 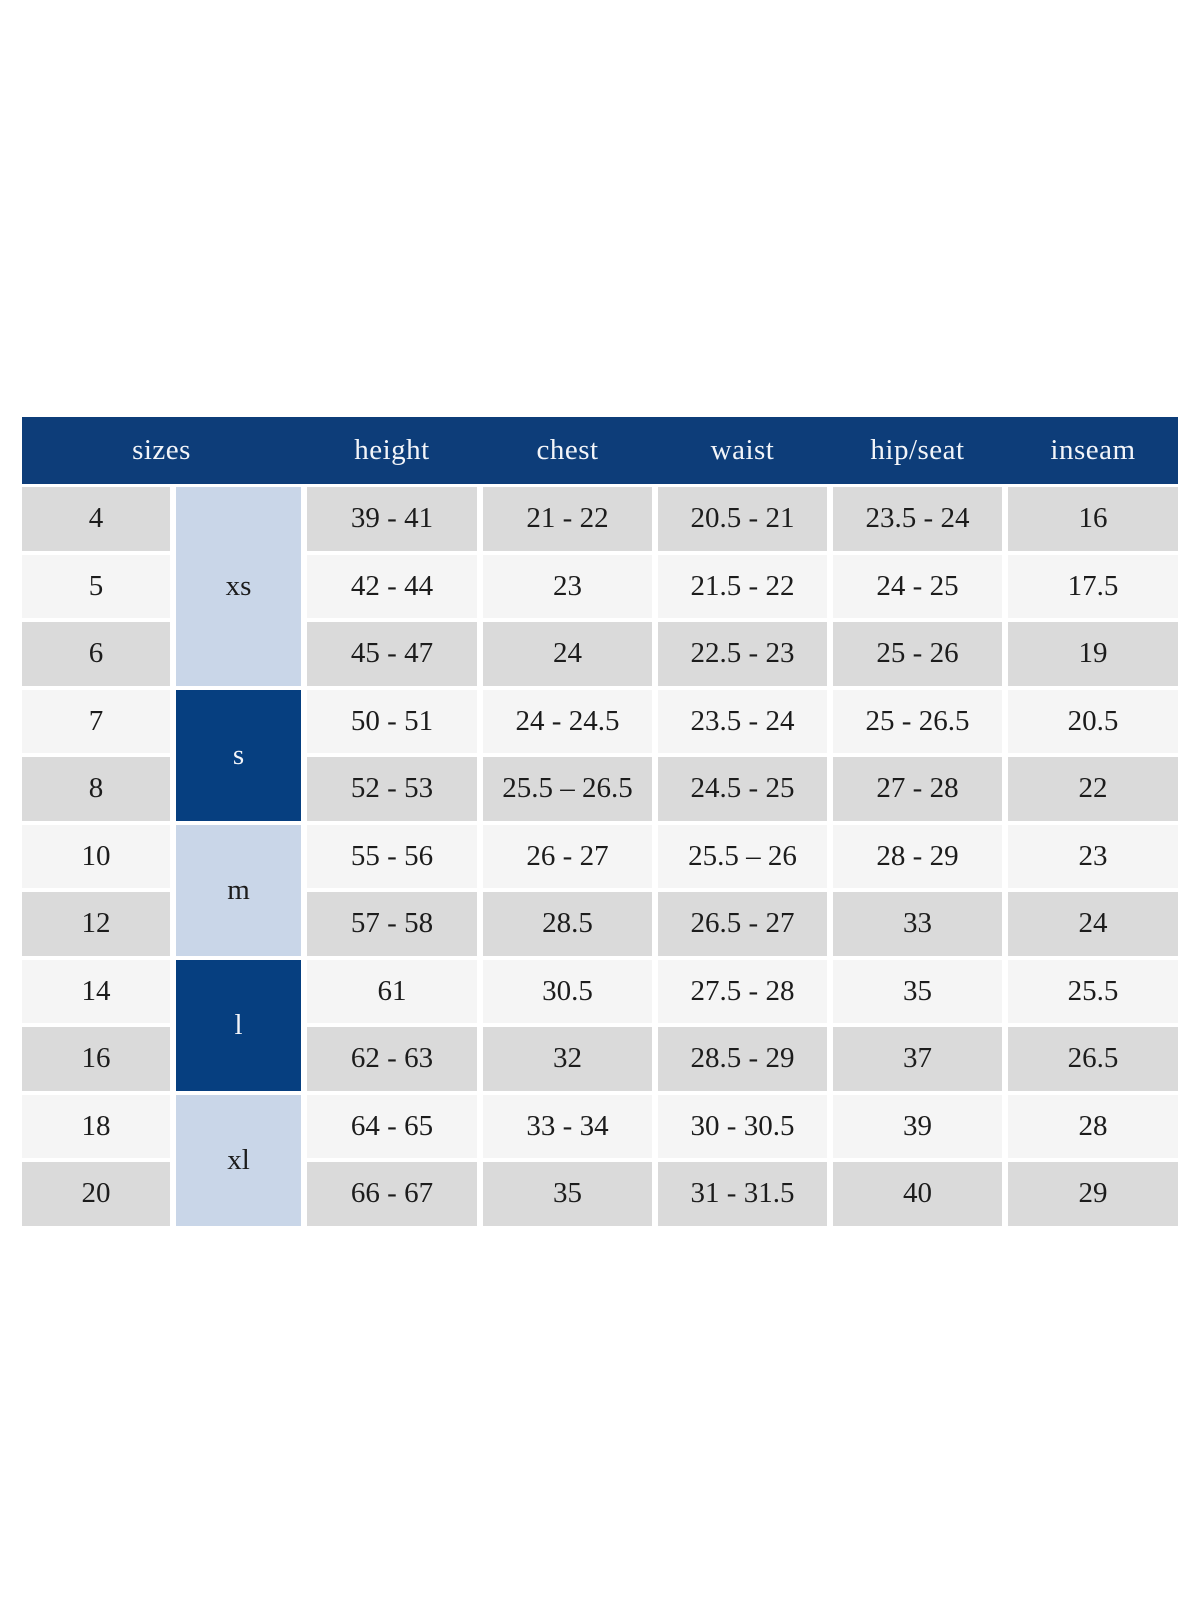 What do you see at coordinates (742, 789) in the screenshot?
I see `cell-waist: 24.5 - 25` at bounding box center [742, 789].